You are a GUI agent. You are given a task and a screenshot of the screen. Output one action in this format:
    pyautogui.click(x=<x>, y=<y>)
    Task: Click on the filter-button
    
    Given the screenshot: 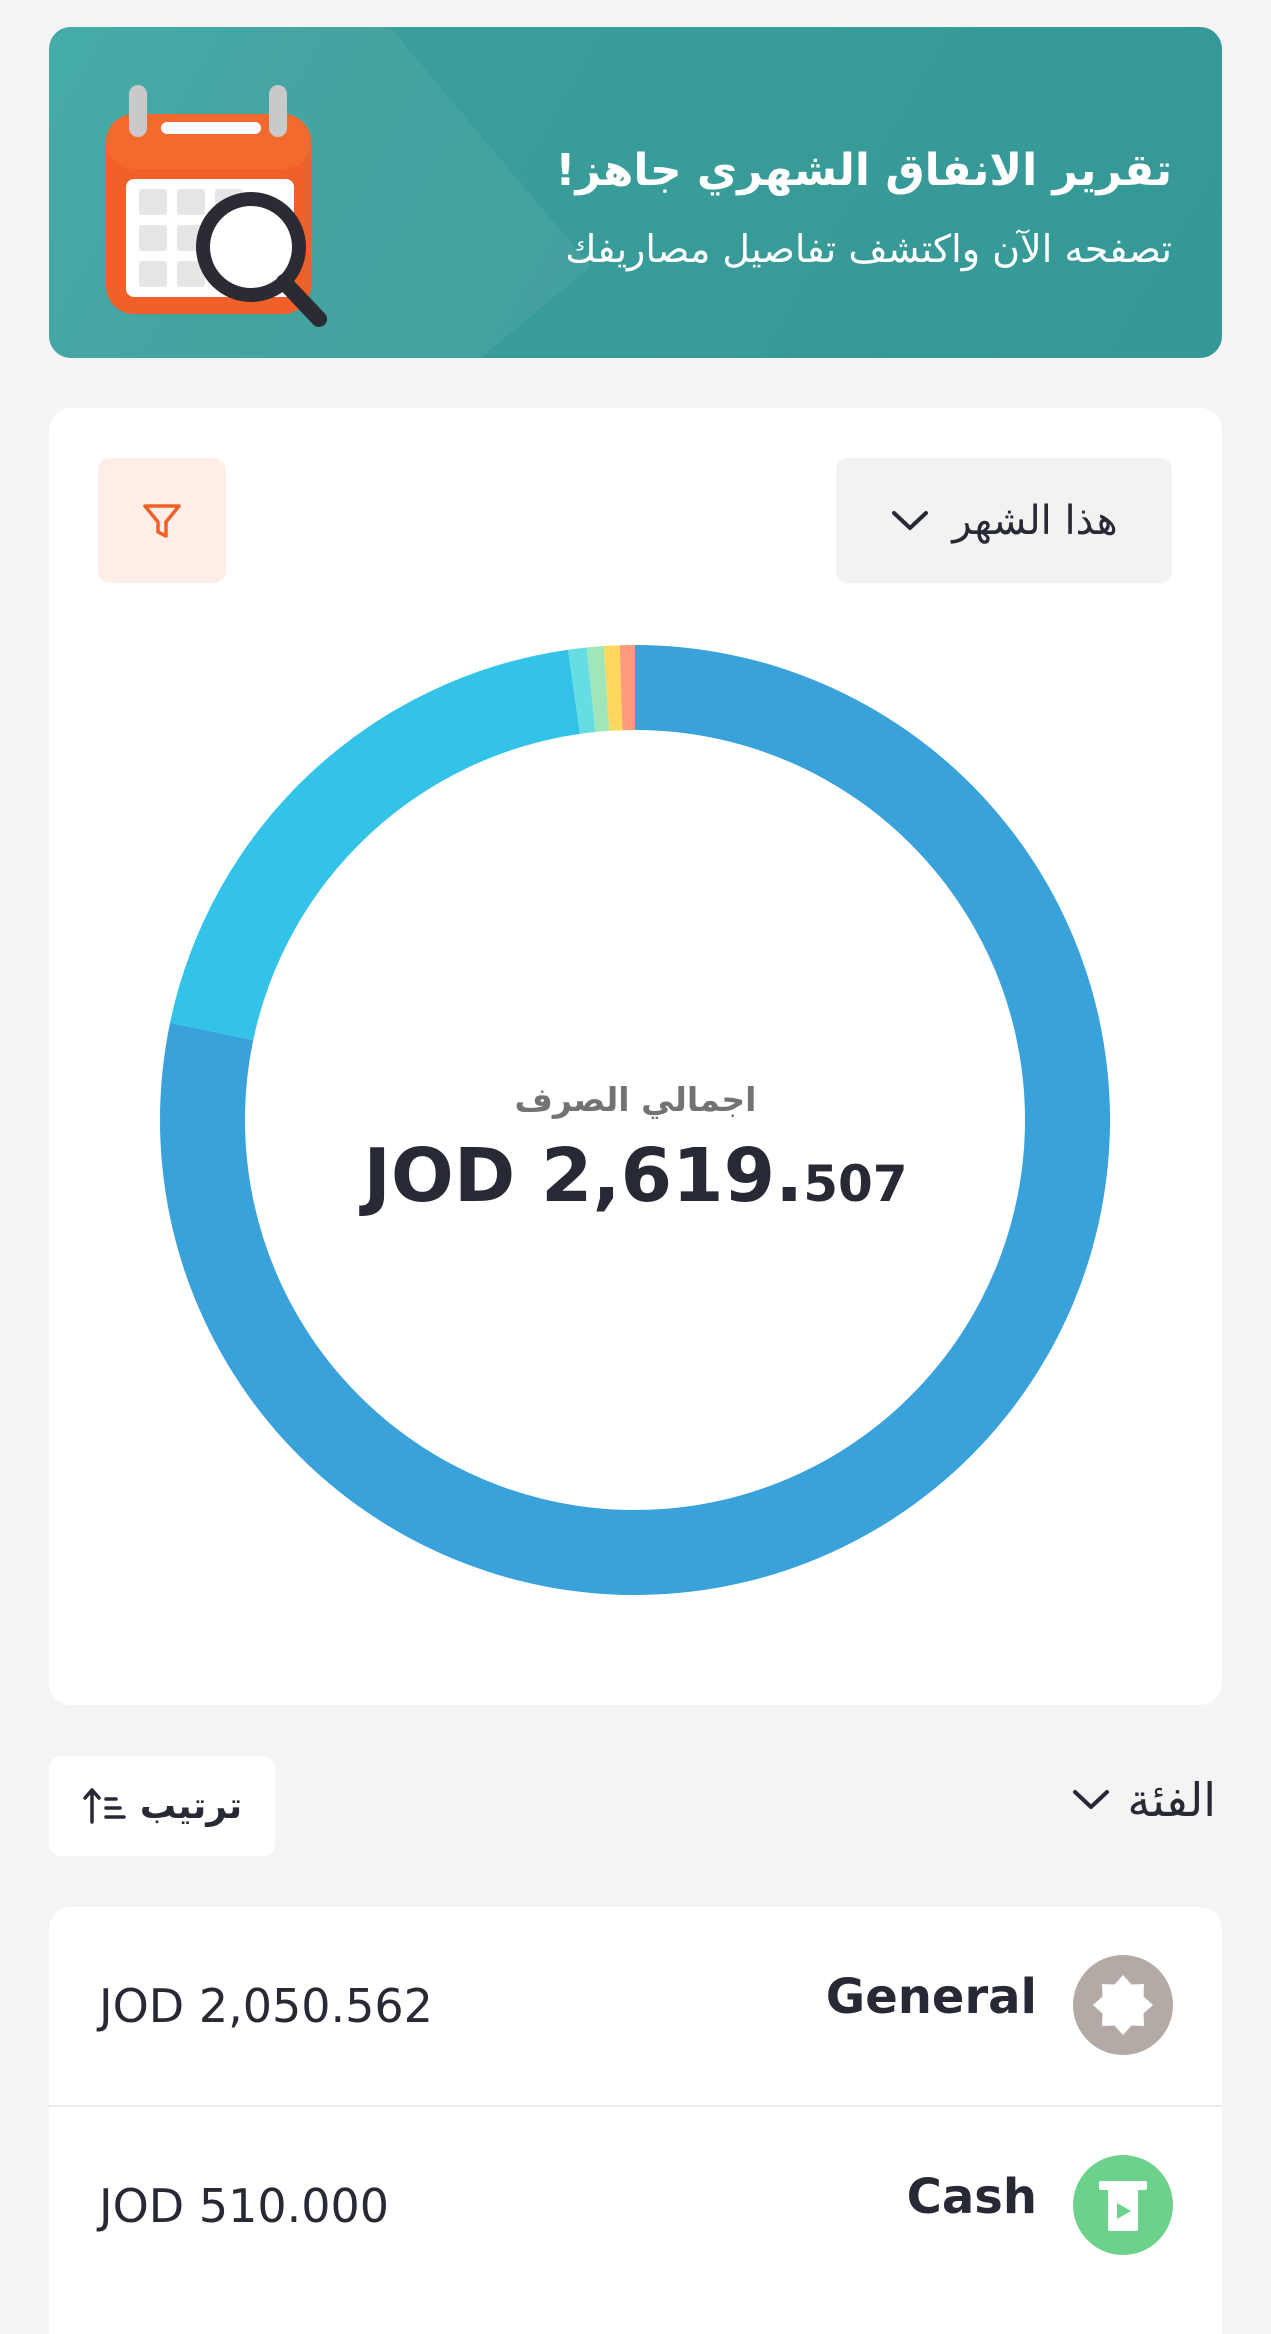 What is the action you would take?
    pyautogui.click(x=162, y=520)
    